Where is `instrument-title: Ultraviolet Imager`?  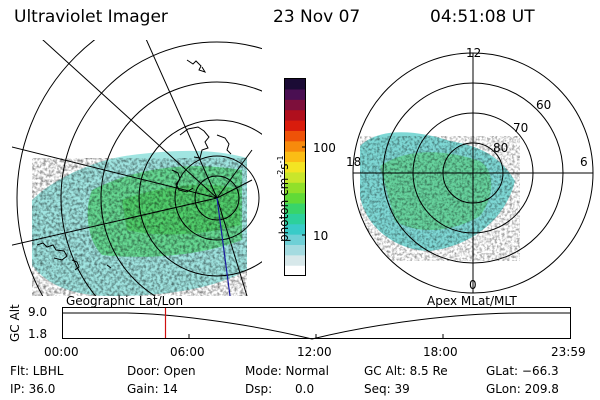 instrument-title: Ultraviolet Imager is located at coordinates (91, 17).